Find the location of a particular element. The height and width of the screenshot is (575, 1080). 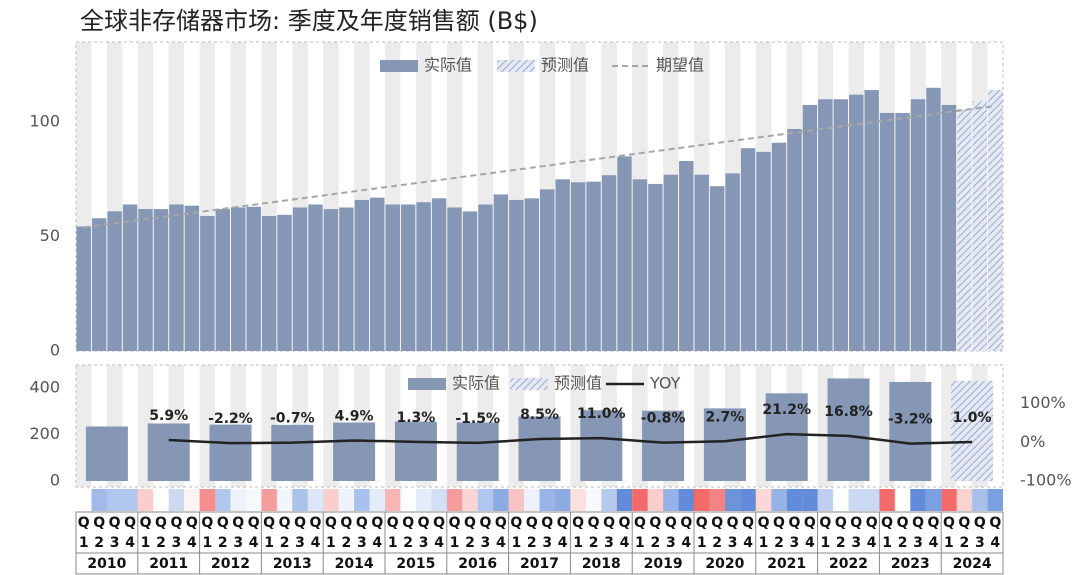

year-label: 2020 is located at coordinates (724, 564).